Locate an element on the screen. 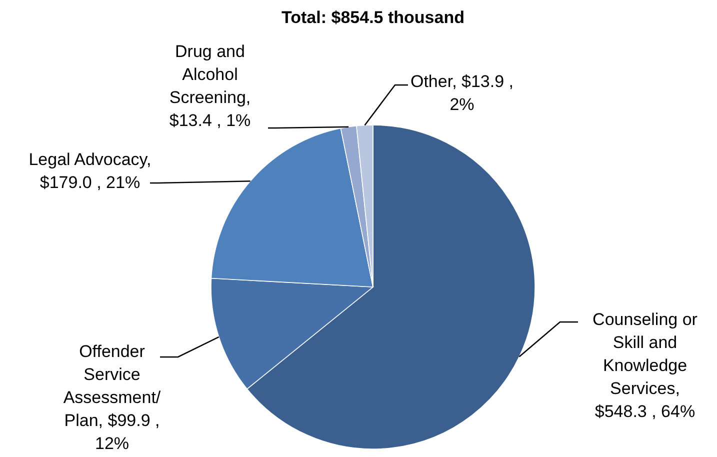  chart-title: Total: $854.5 thousand is located at coordinates (373, 17).